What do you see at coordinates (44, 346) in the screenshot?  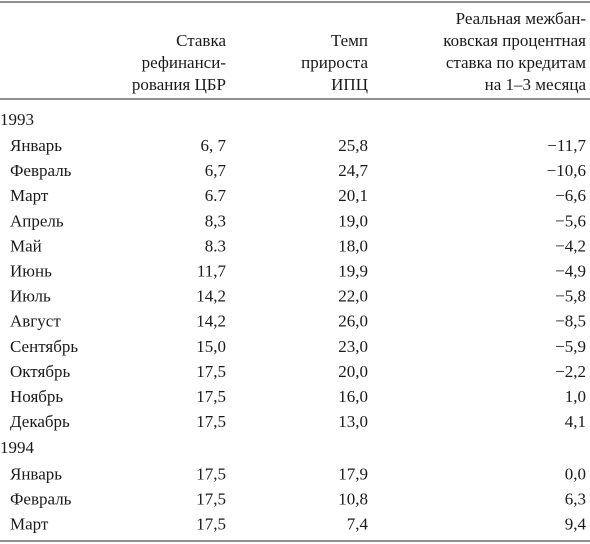 I see `month-label: Сентябрь` at bounding box center [44, 346].